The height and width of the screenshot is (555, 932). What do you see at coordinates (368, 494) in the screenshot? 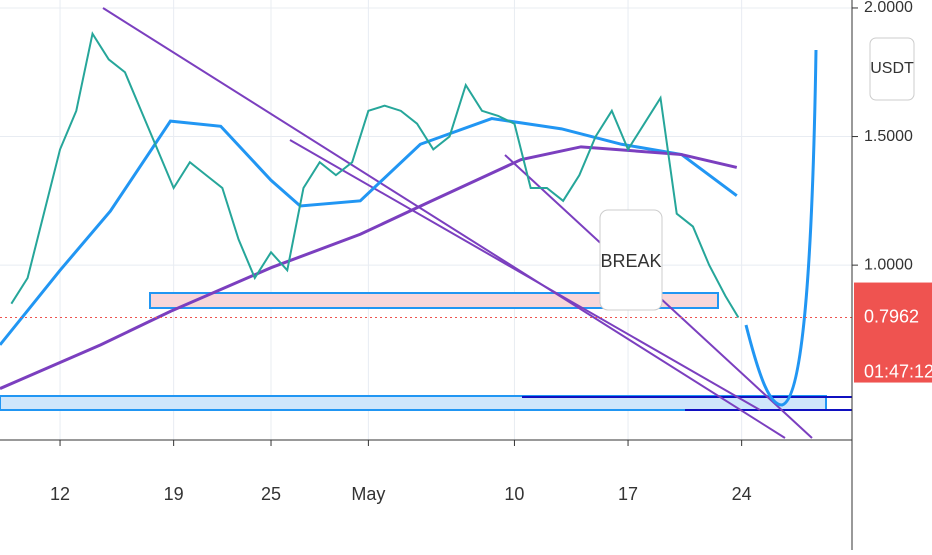
I see `x-tick-label: May` at bounding box center [368, 494].